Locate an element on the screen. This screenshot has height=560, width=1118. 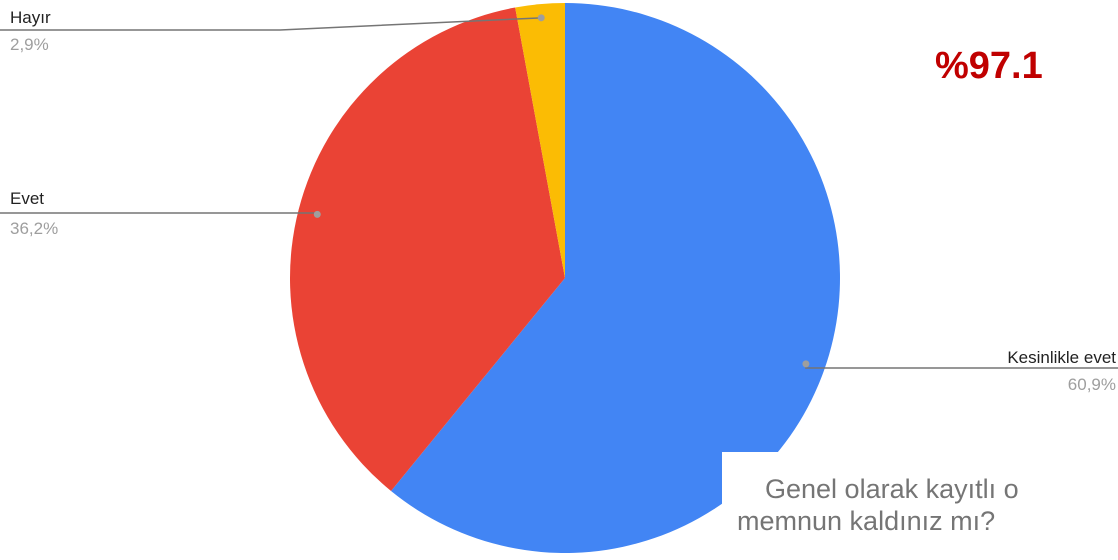
slice-label: Evet is located at coordinates (27, 198).